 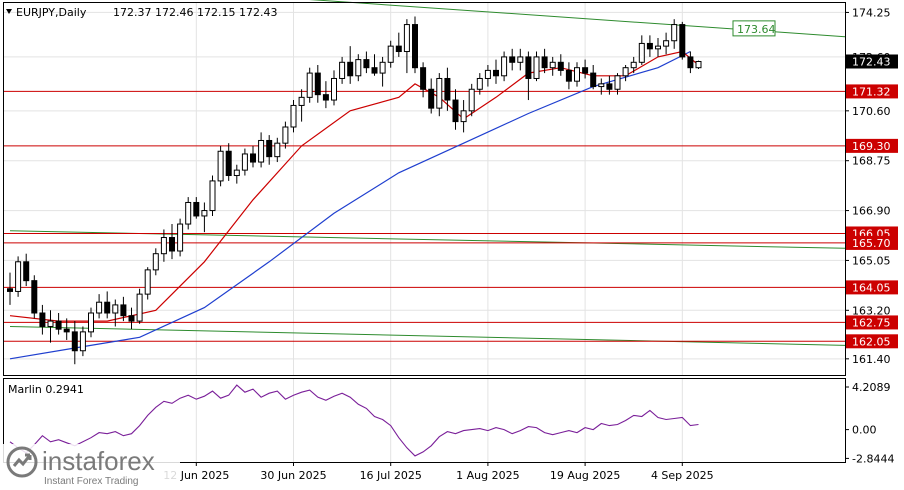 I want to click on indicator-label: Marlin 0.2941, so click(x=46, y=389).